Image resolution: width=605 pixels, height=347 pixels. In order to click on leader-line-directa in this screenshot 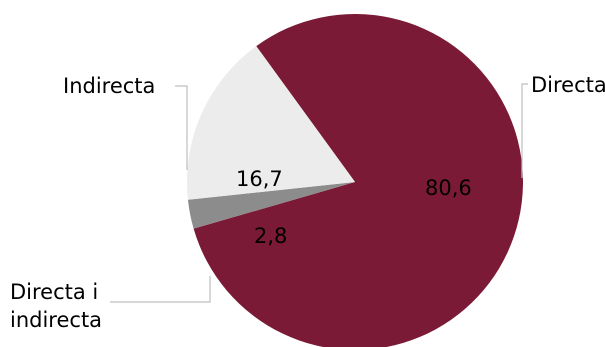, I will do `click(524, 130)`.